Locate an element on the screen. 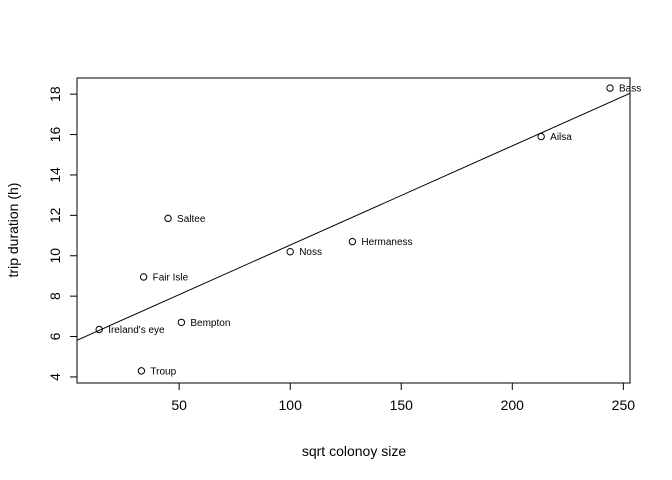 This screenshot has height=480, width=672. point-label: Noss is located at coordinates (310, 252).